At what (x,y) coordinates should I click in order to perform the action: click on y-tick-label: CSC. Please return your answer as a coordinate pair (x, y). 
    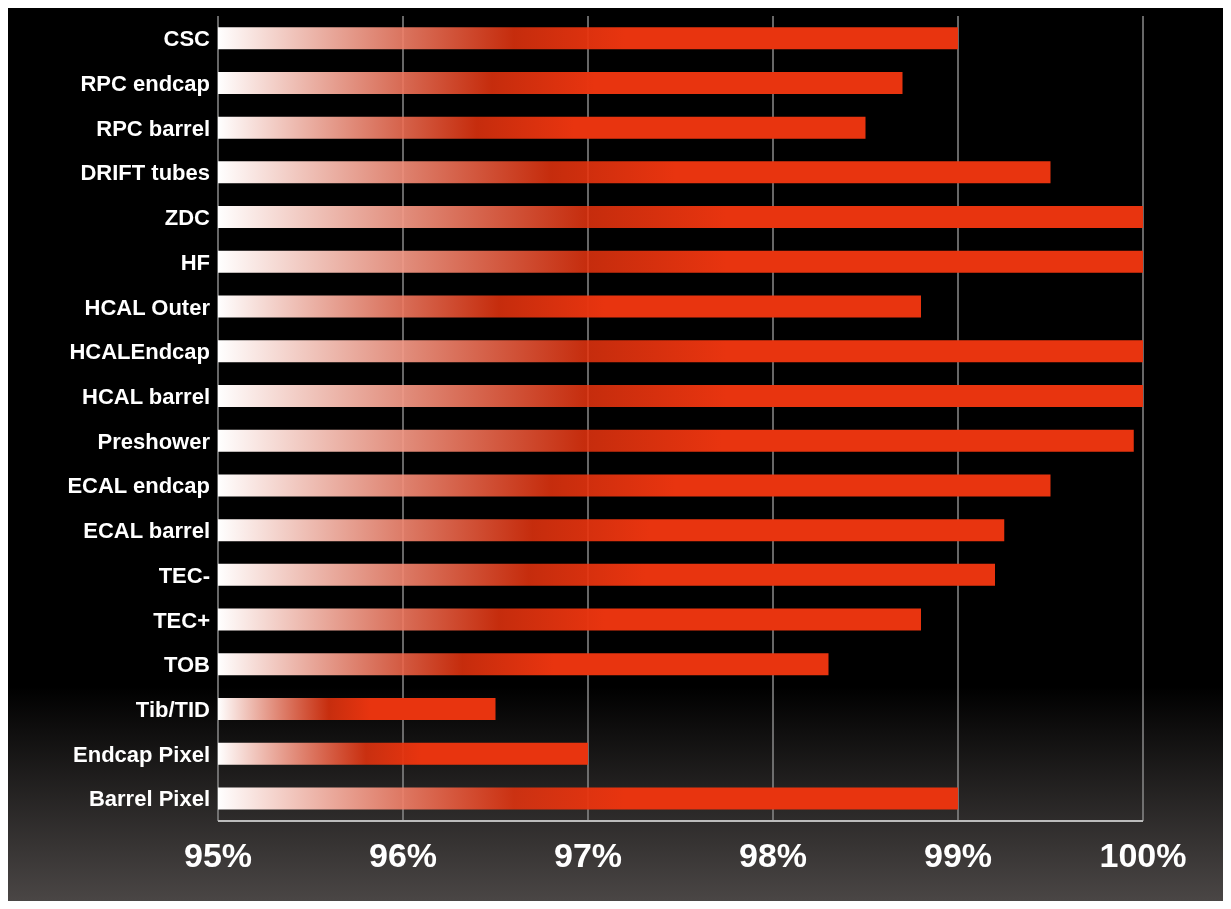
    Looking at the image, I should click on (187, 39).